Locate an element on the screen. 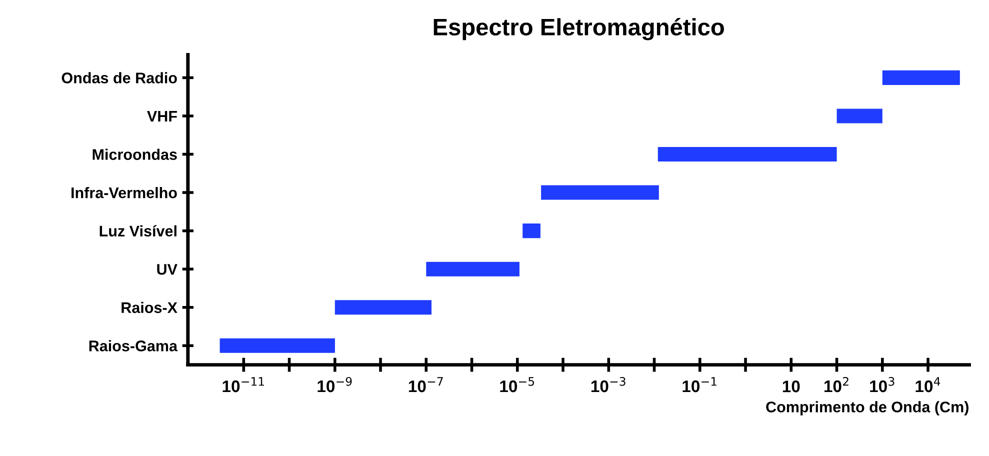  x-tick-label: 10$^{4}$ is located at coordinates (928, 384).